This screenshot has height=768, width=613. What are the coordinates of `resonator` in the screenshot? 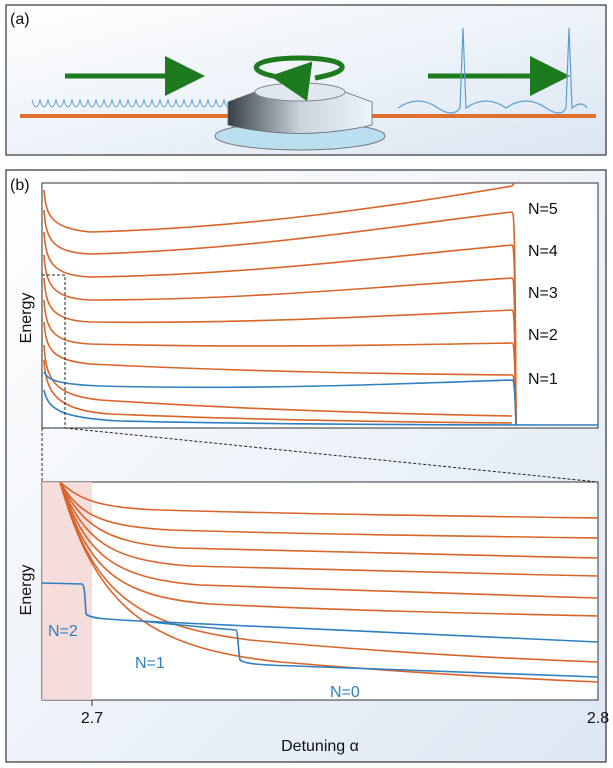 It's located at (300, 112).